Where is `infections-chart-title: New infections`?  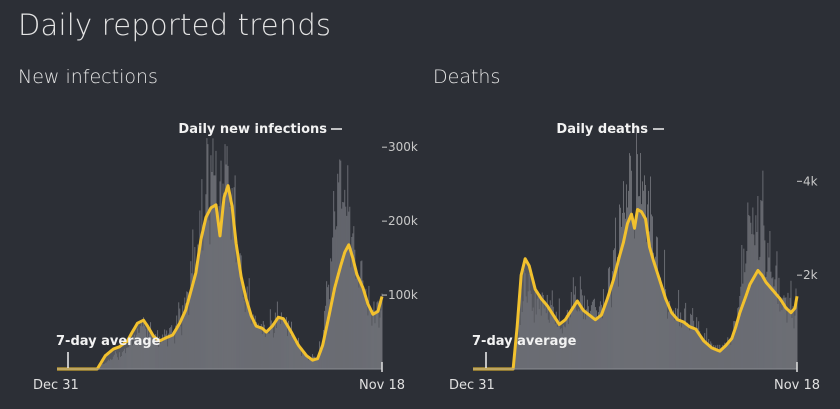
infections-chart-title: New infections is located at coordinates (88, 77).